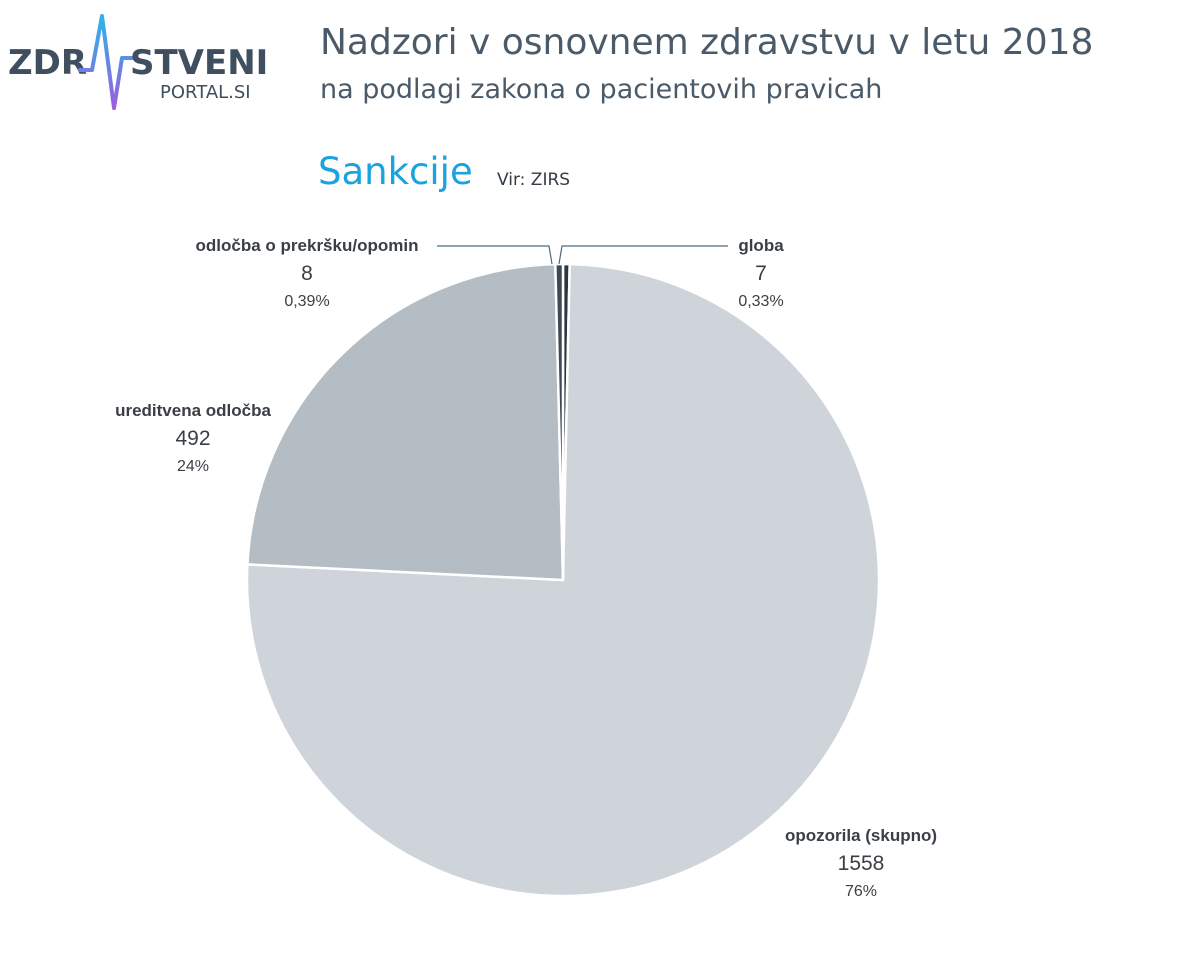 This screenshot has height=964, width=1200. Describe the element at coordinates (601, 89) in the screenshot. I see `page-subtitle: na podlagi zakona o pacientovih pravicah` at that location.